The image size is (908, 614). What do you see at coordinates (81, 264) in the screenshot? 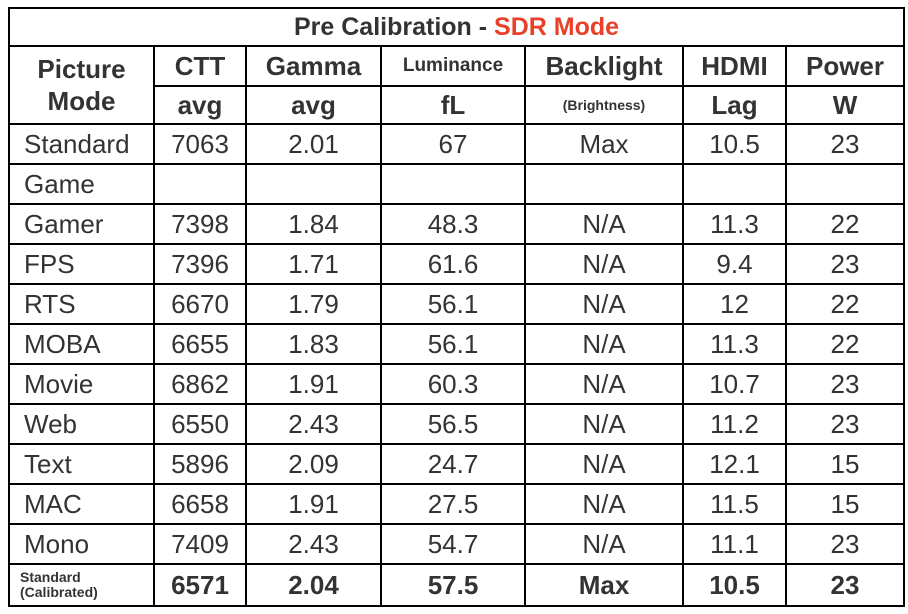
I see `picture-mode-cell: FPS` at bounding box center [81, 264].